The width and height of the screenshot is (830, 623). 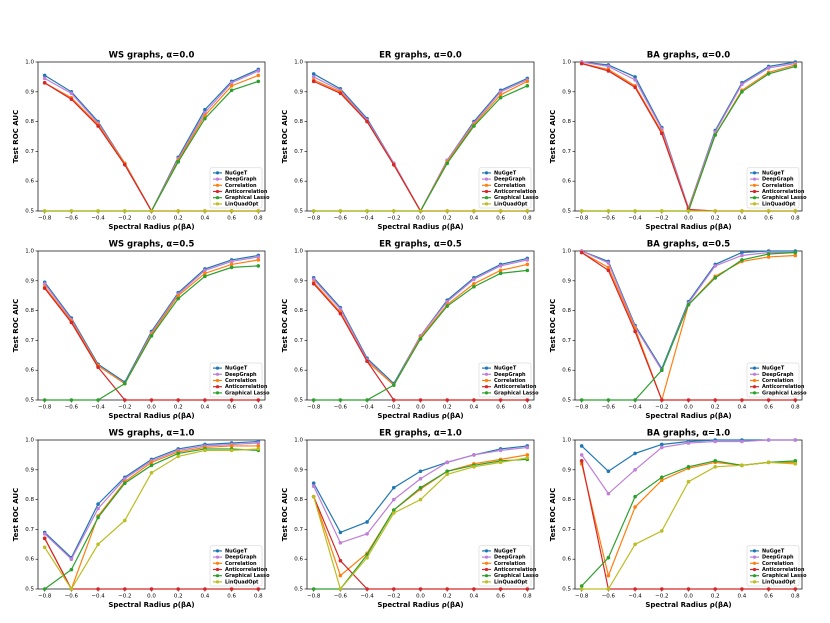 I want to click on x-tick-label: 0.2, so click(x=178, y=219).